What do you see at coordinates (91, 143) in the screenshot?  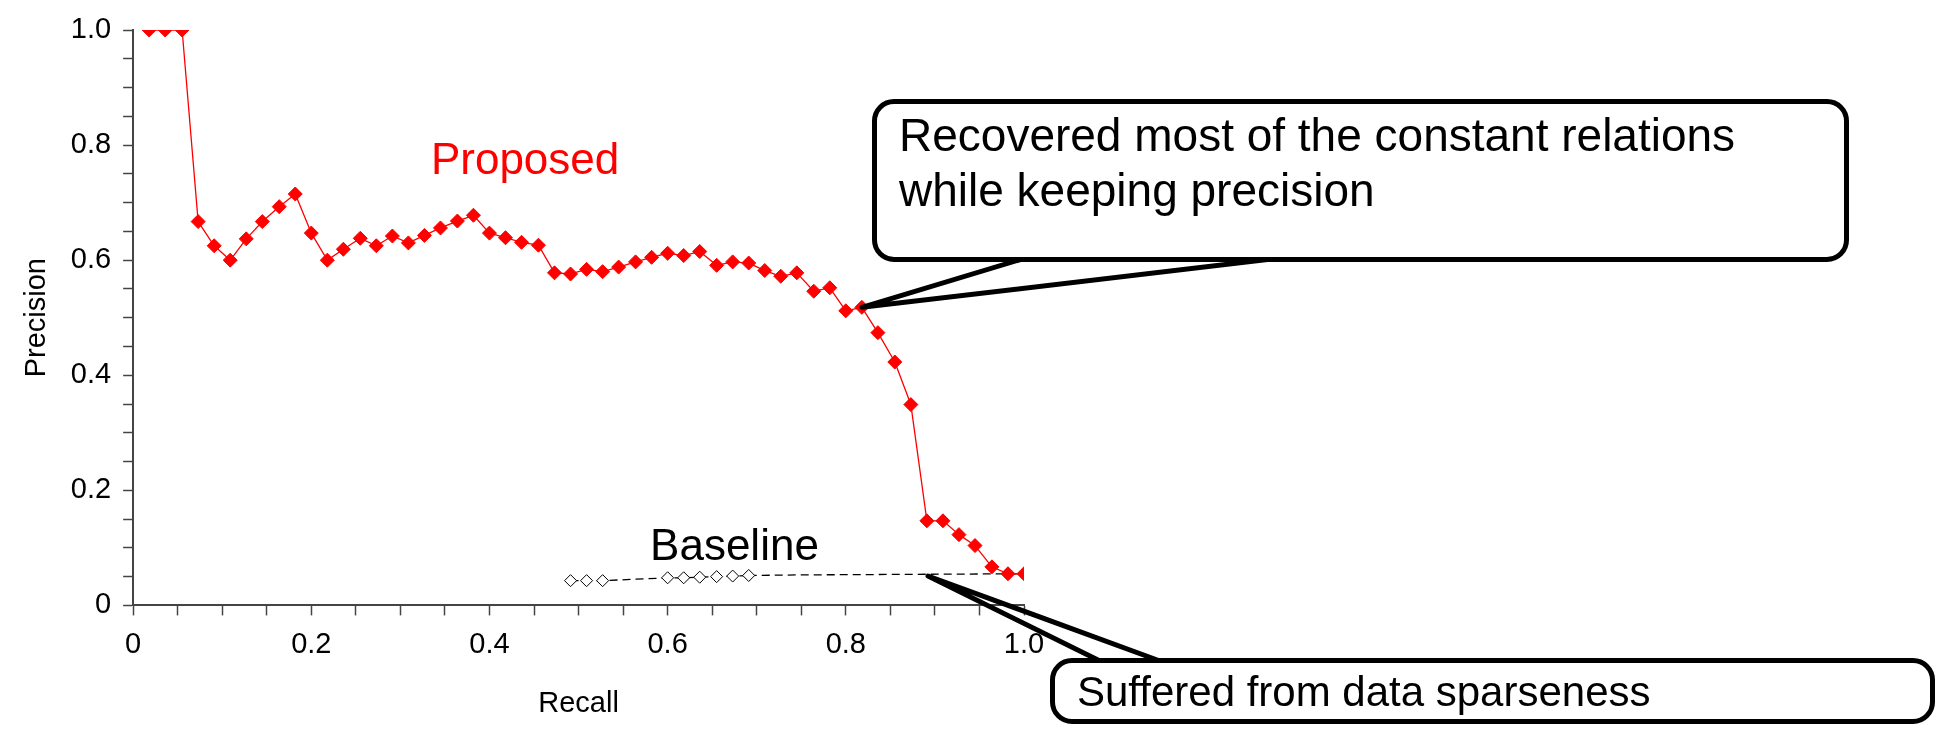 I see `y-tick-label: 0.8` at bounding box center [91, 143].